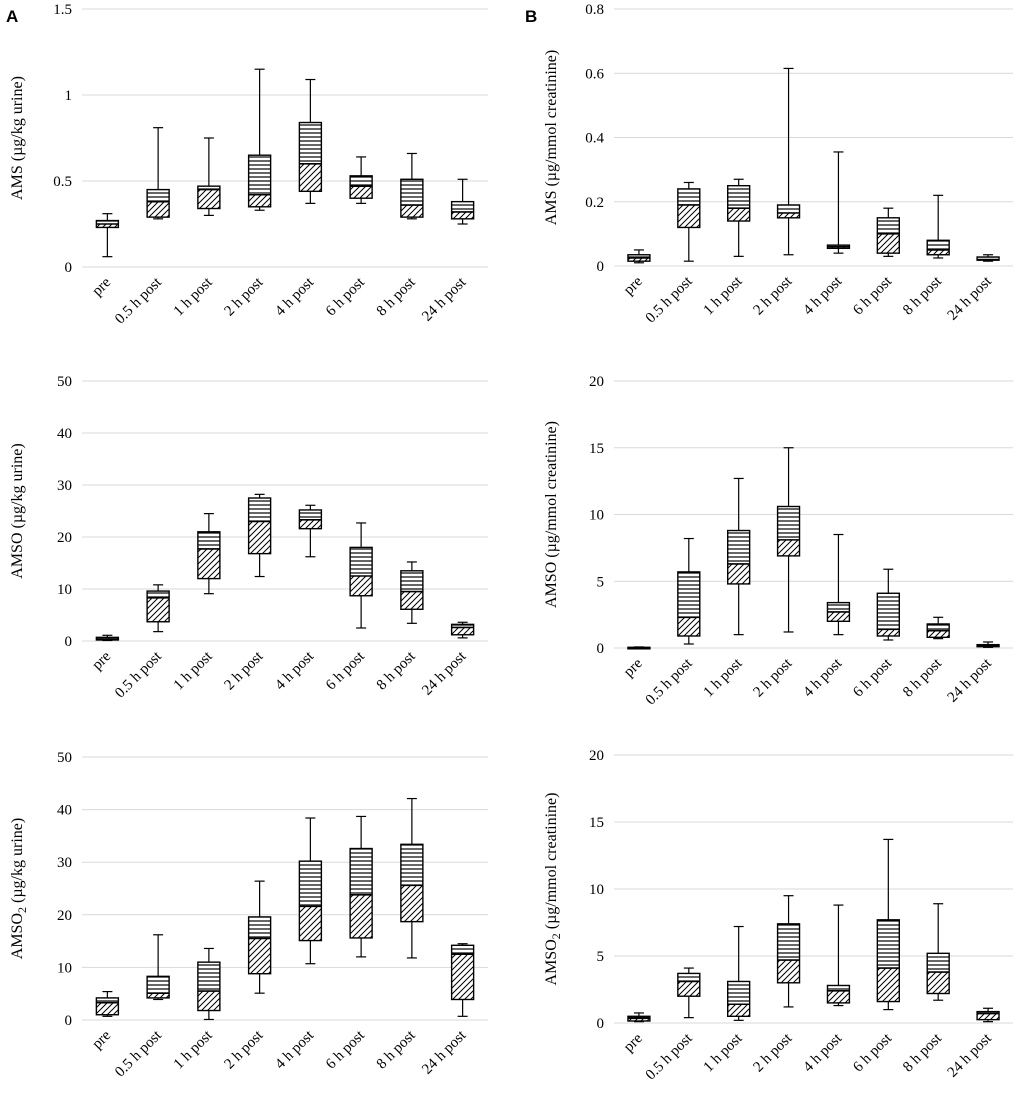 The image size is (1023, 1095). I want to click on panel-label-a: A, so click(12, 16).